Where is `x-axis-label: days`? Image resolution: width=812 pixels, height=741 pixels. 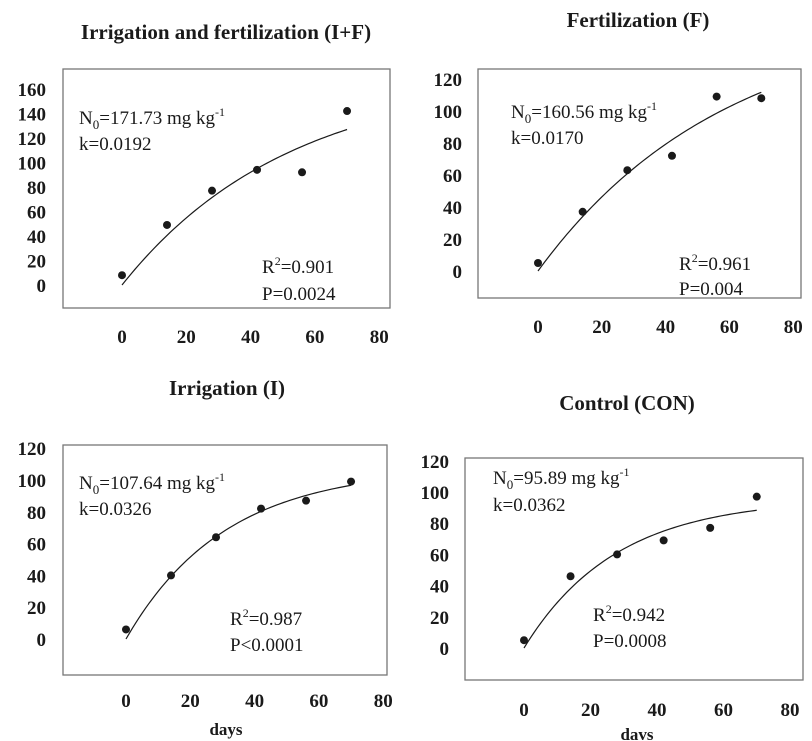
x-axis-label: days is located at coordinates (225, 729).